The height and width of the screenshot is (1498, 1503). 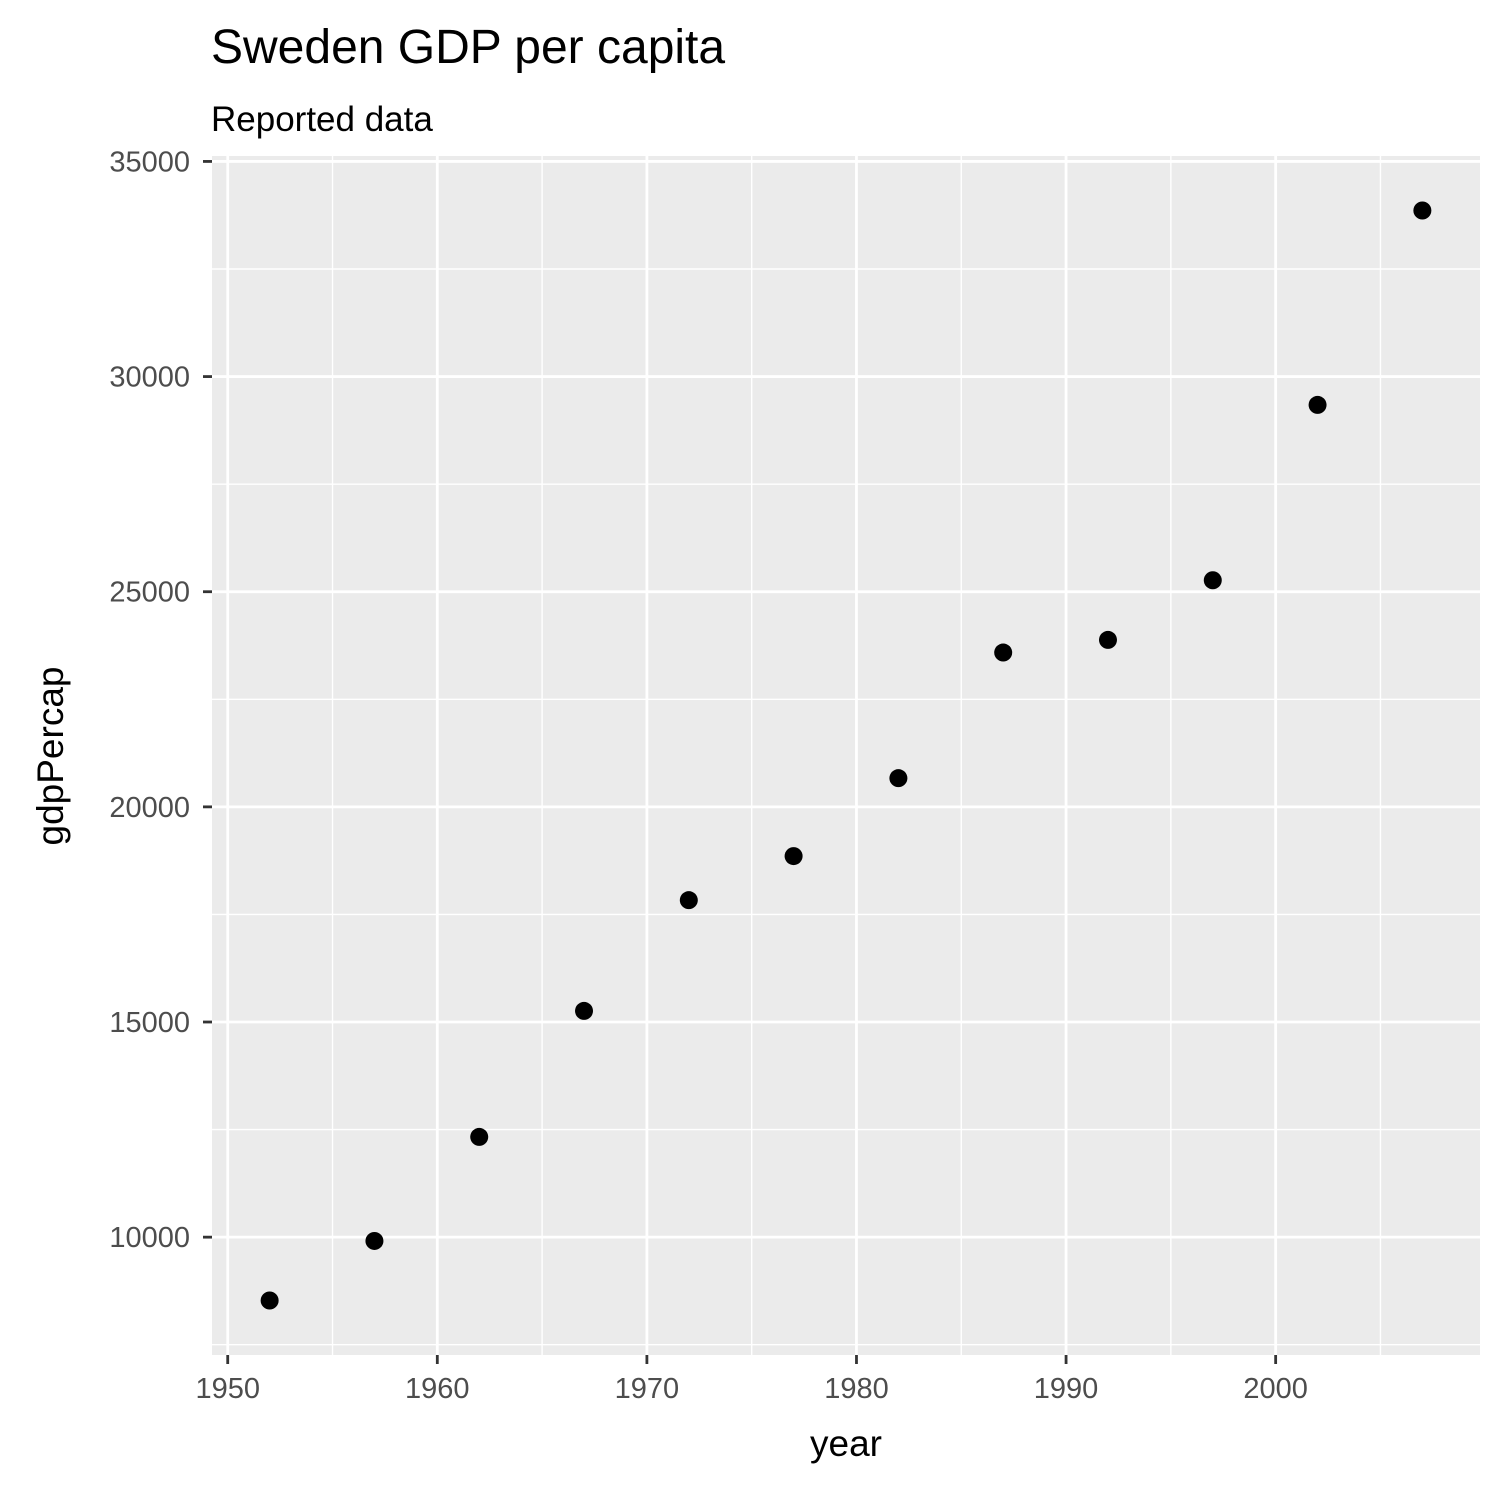 I want to click on x-tick-label: 1990, so click(x=1066, y=1389).